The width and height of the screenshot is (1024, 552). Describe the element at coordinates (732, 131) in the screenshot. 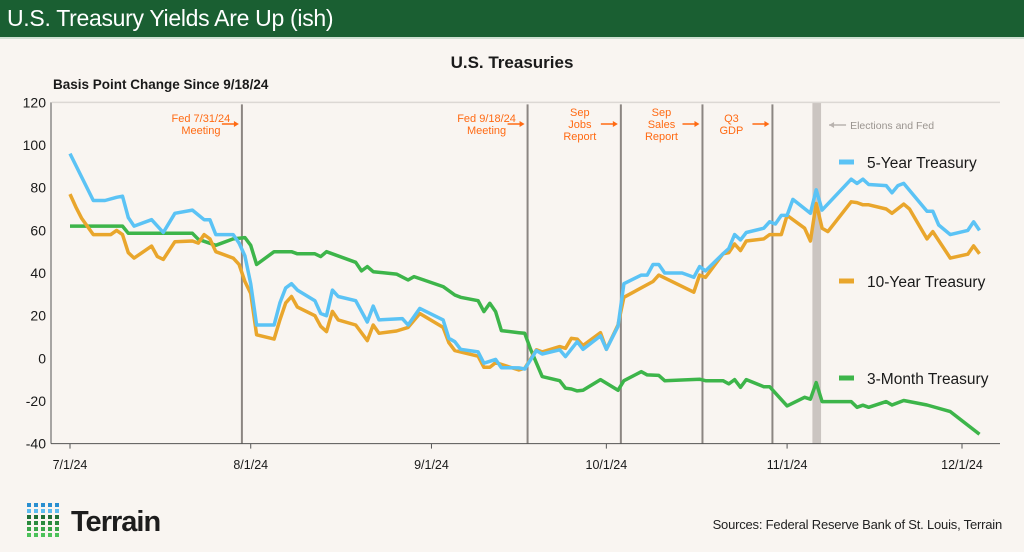

I see `event-label: GDP` at that location.